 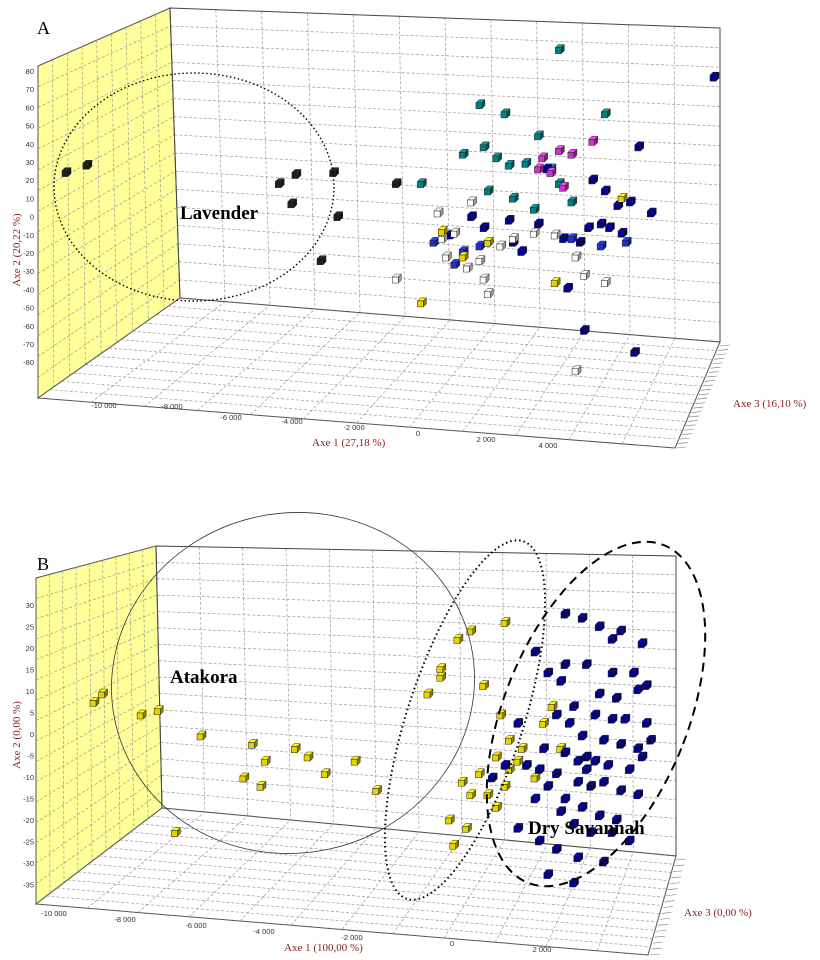 I want to click on y-tick-label: 40, so click(x=30, y=144).